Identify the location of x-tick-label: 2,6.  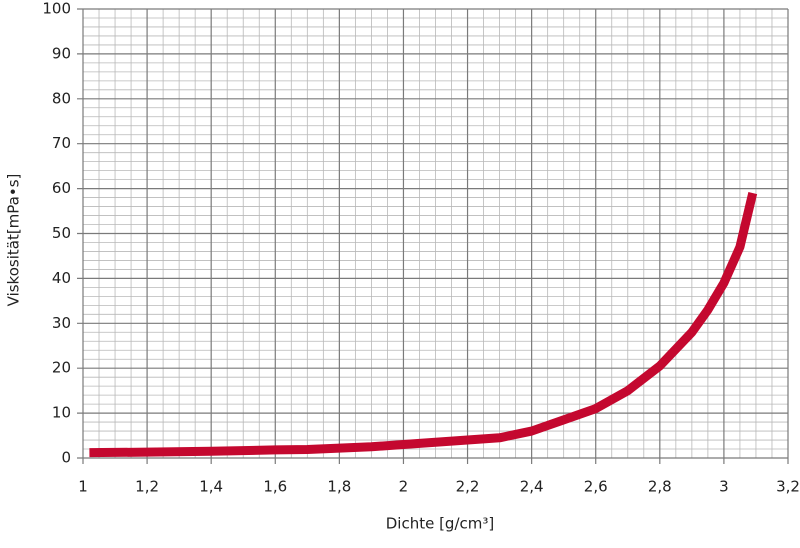
(596, 487).